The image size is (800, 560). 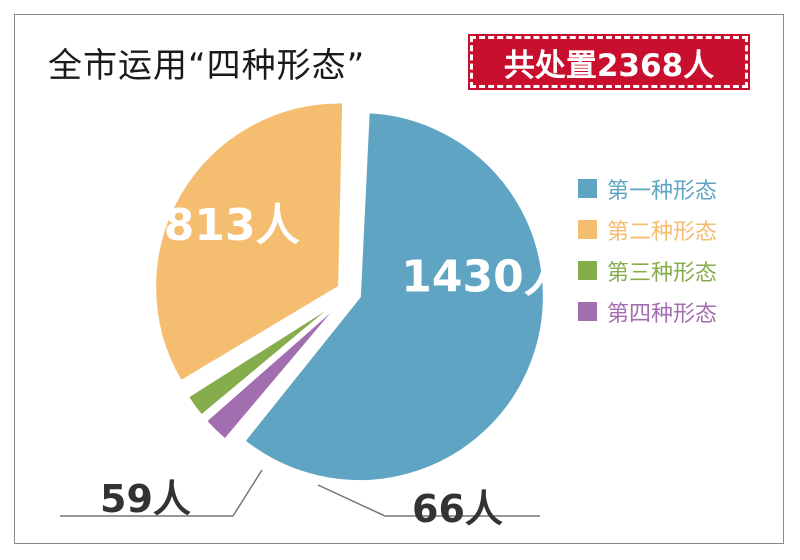 What do you see at coordinates (232, 225) in the screenshot?
I see `data-label-2: 813人` at bounding box center [232, 225].